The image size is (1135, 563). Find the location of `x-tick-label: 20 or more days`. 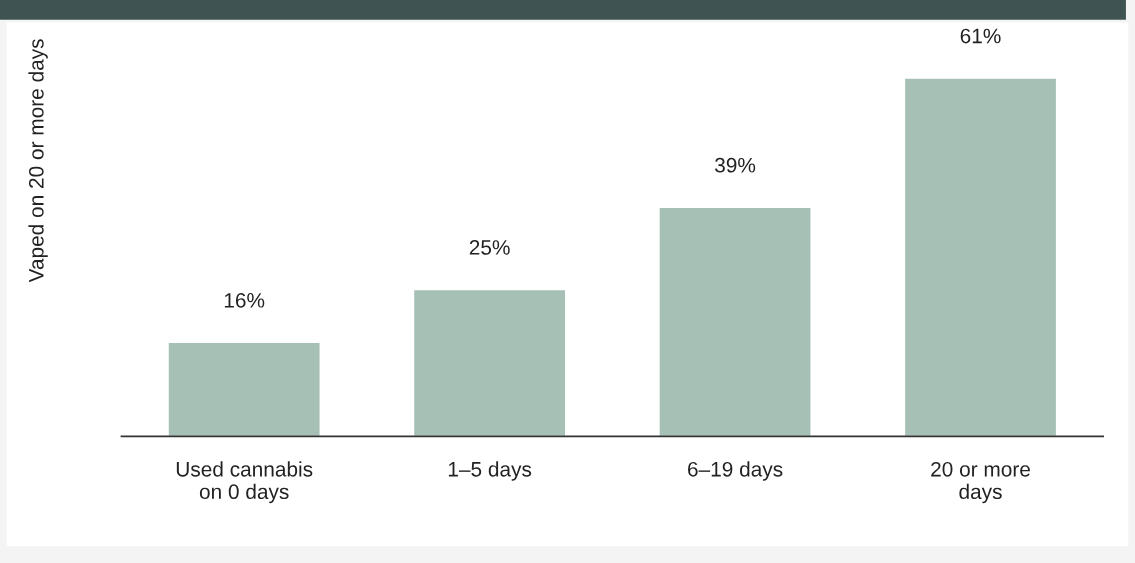

x-tick-label: 20 or more days is located at coordinates (980, 482).